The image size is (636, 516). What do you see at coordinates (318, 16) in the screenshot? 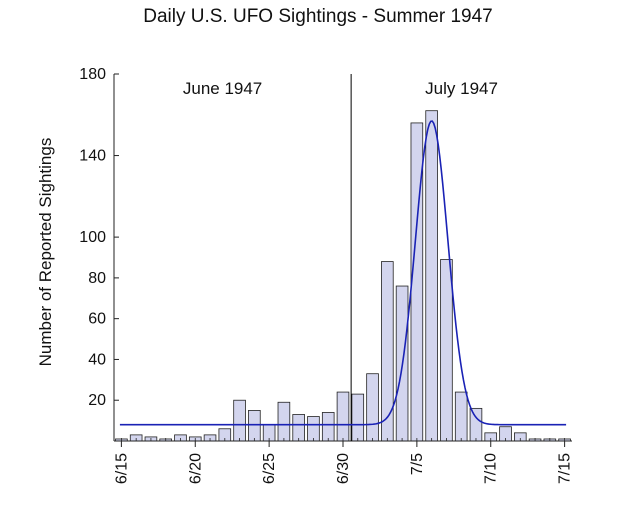
I see `chart-title: Daily U.S. UFO Sightings - Summer 1947` at bounding box center [318, 16].